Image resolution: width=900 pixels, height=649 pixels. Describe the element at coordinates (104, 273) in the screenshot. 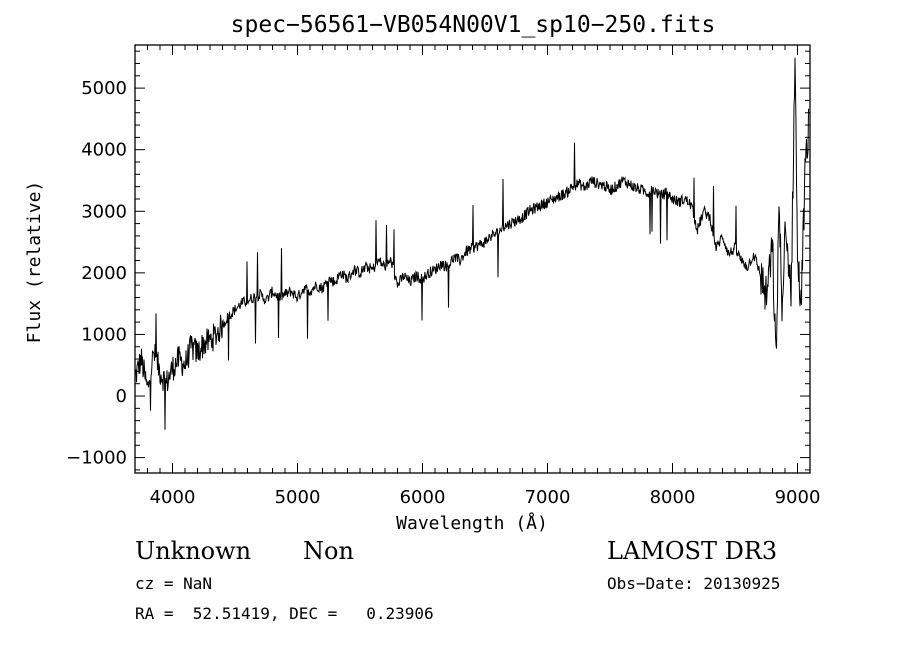

I see `y-tick-label: 2000` at that location.